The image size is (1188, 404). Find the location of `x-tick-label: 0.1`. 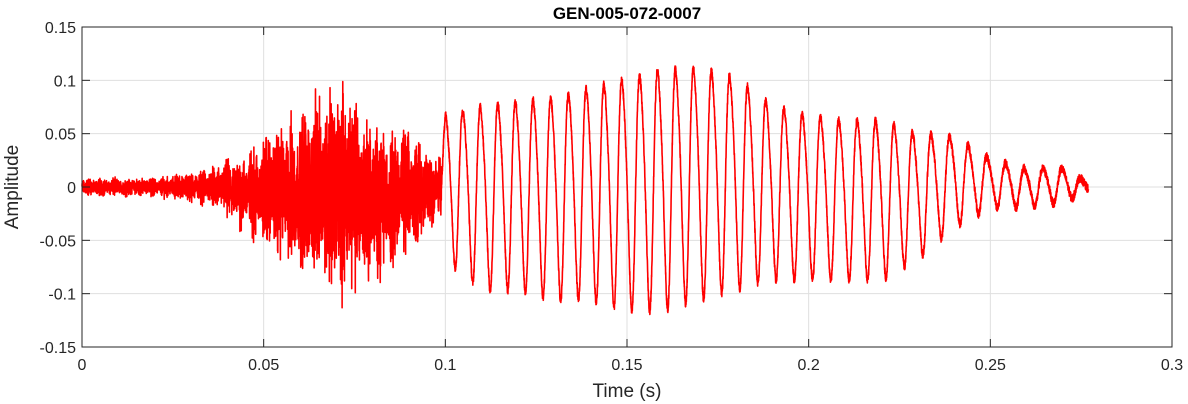

x-tick-label: 0.1 is located at coordinates (445, 365).